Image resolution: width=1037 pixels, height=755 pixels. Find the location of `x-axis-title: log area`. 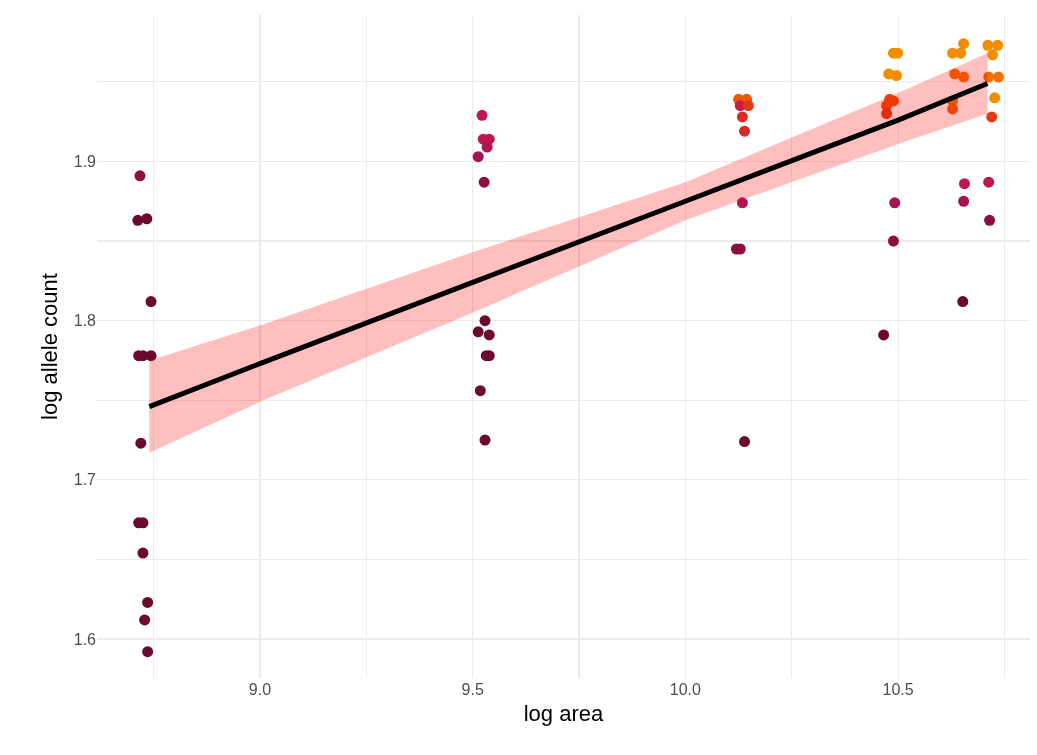

x-axis-title: log area is located at coordinates (564, 713).